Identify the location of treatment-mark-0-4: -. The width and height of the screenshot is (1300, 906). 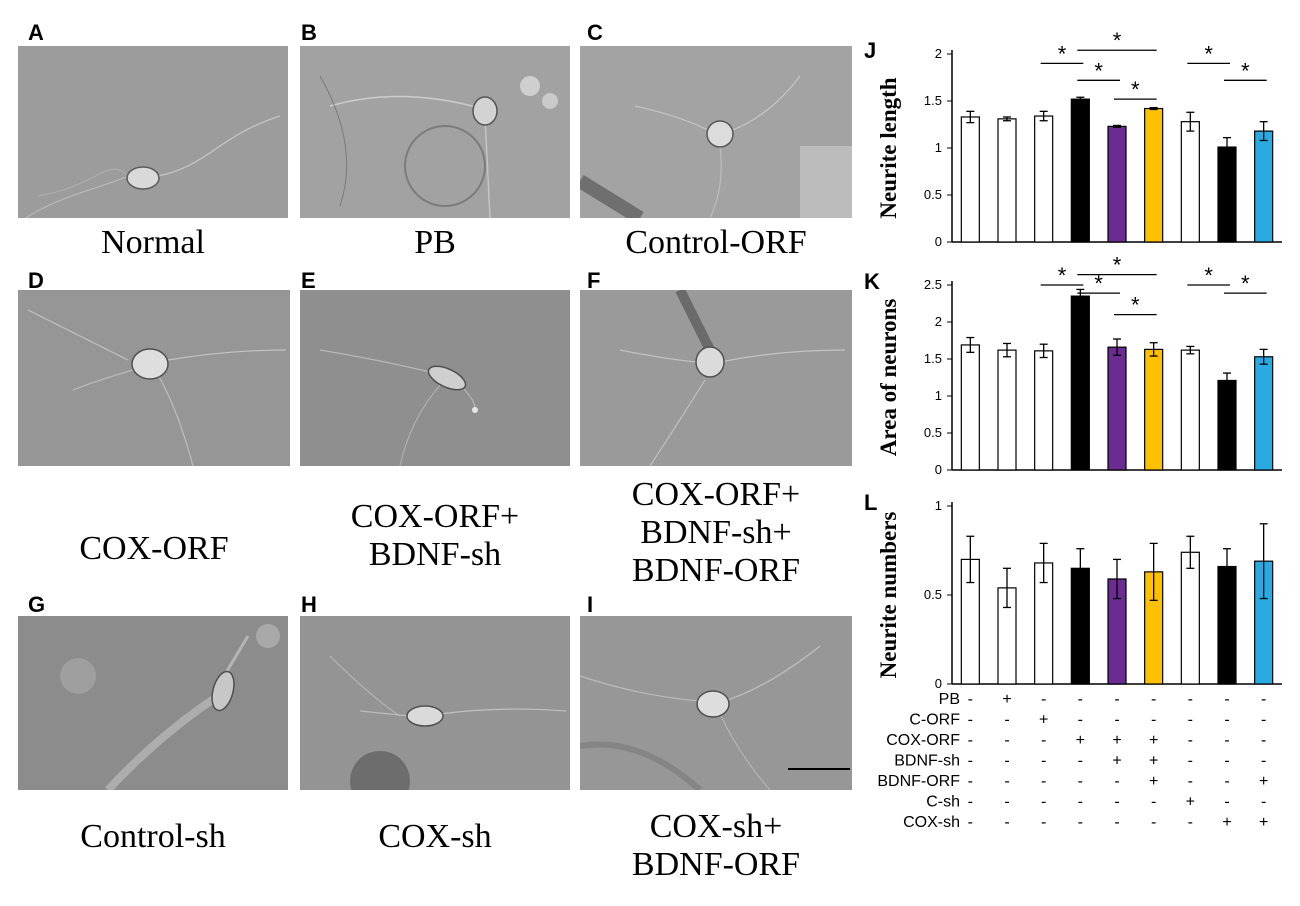
(1116, 699).